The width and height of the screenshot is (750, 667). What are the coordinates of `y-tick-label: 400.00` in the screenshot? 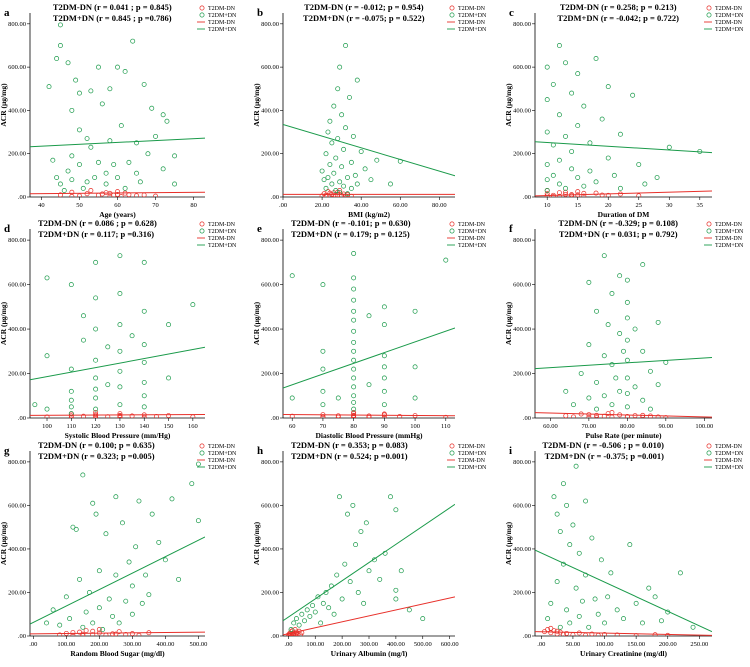 It's located at (17, 329).